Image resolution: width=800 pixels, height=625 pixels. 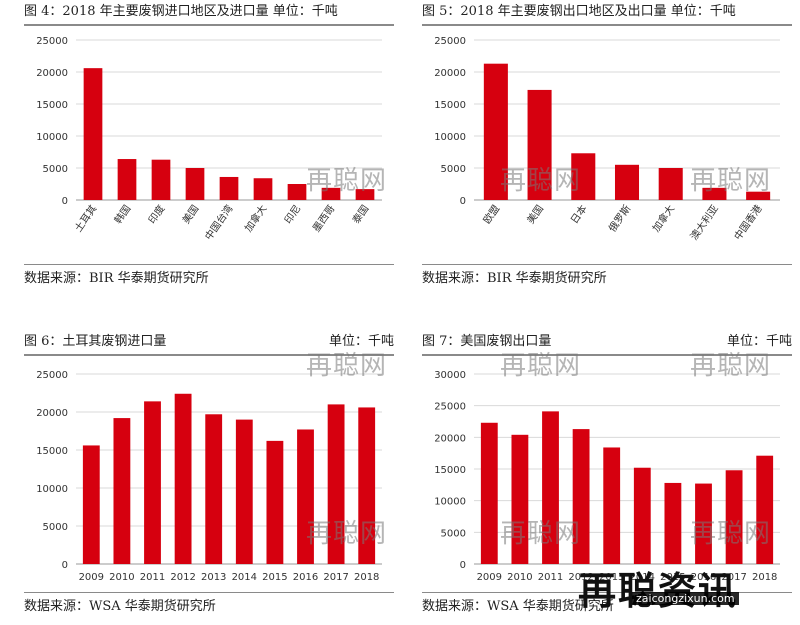 I want to click on brand-logo: 再聪资讯, so click(x=658, y=591).